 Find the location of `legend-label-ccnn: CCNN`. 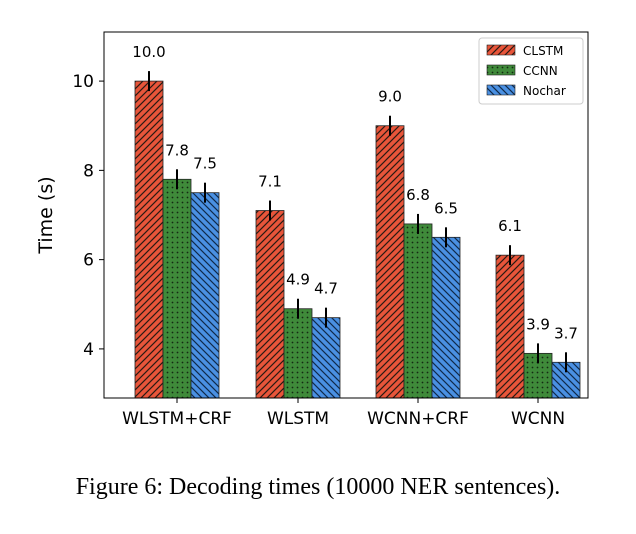

legend-label-ccnn: CCNN is located at coordinates (540, 71).